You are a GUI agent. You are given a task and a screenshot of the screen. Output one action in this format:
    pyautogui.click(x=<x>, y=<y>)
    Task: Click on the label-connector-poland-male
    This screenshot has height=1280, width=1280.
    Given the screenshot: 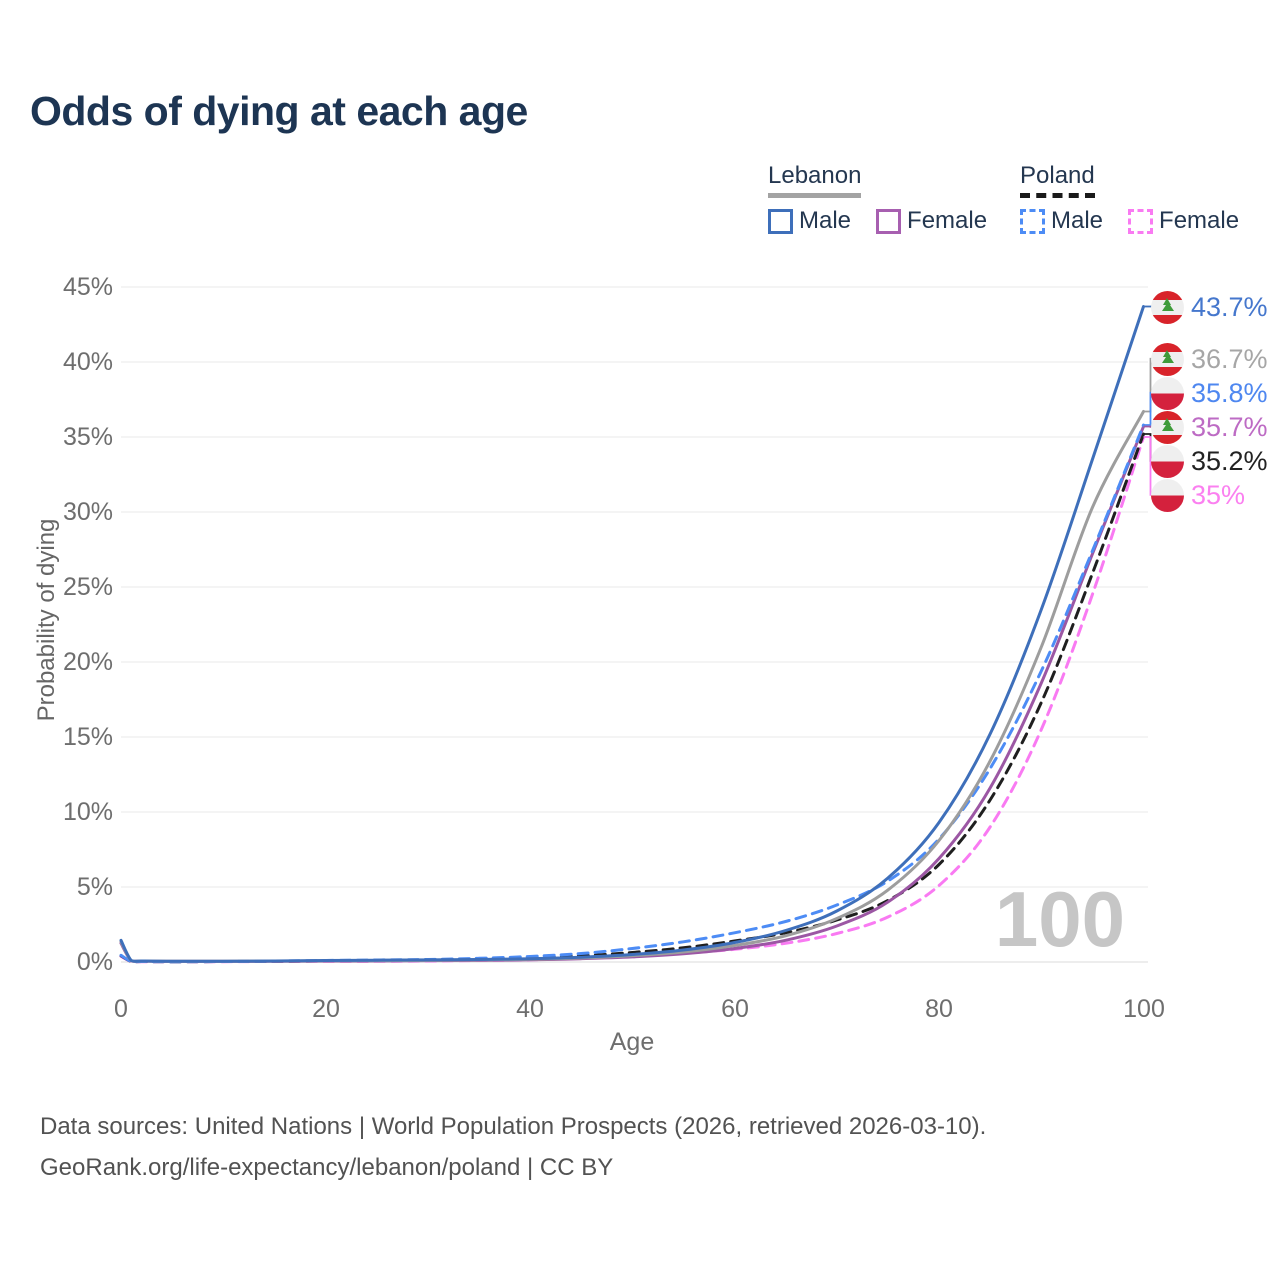 What is the action you would take?
    pyautogui.click(x=1149, y=408)
    